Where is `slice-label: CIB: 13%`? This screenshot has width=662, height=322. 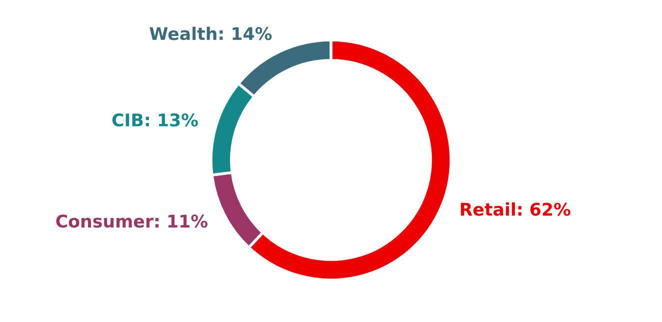 slice-label: CIB: 13% is located at coordinates (155, 120).